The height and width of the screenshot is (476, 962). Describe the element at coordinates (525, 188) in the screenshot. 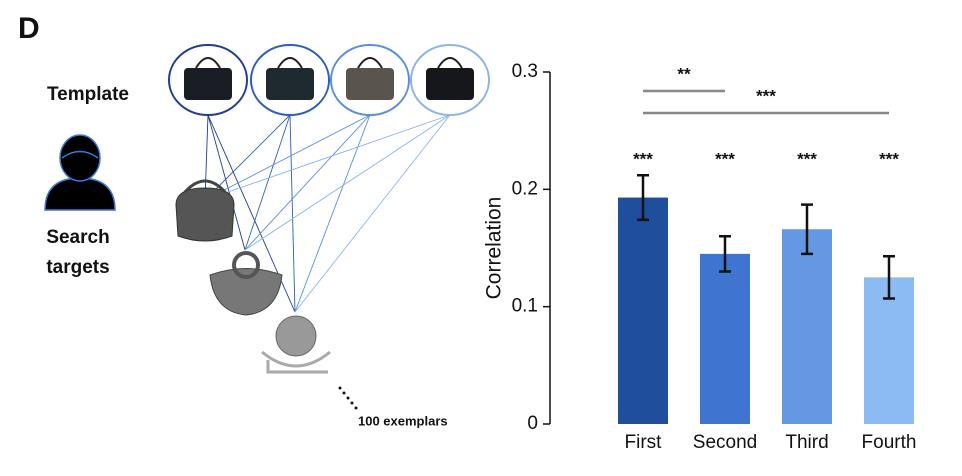

I see `y-tick-label: 0.2` at that location.